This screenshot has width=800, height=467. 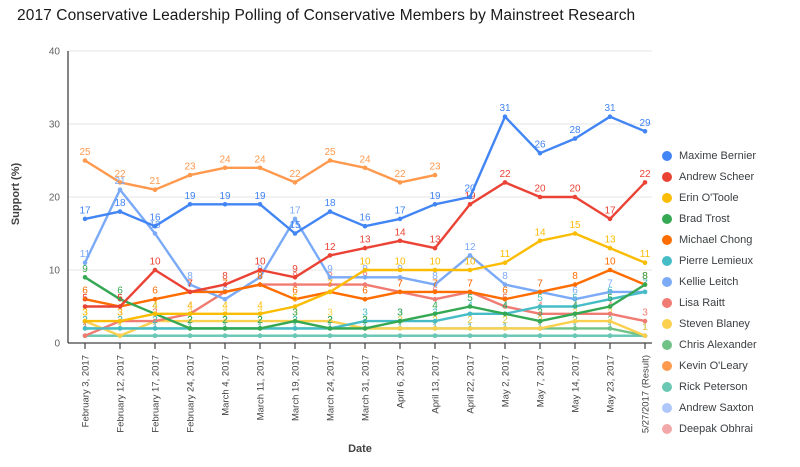 I want to click on svg-text: 25, so click(x=85, y=152).